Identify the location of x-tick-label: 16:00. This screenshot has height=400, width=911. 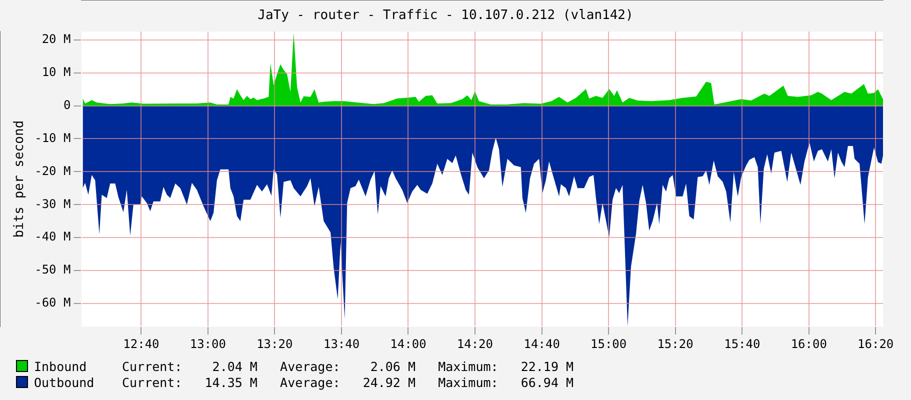
(808, 343).